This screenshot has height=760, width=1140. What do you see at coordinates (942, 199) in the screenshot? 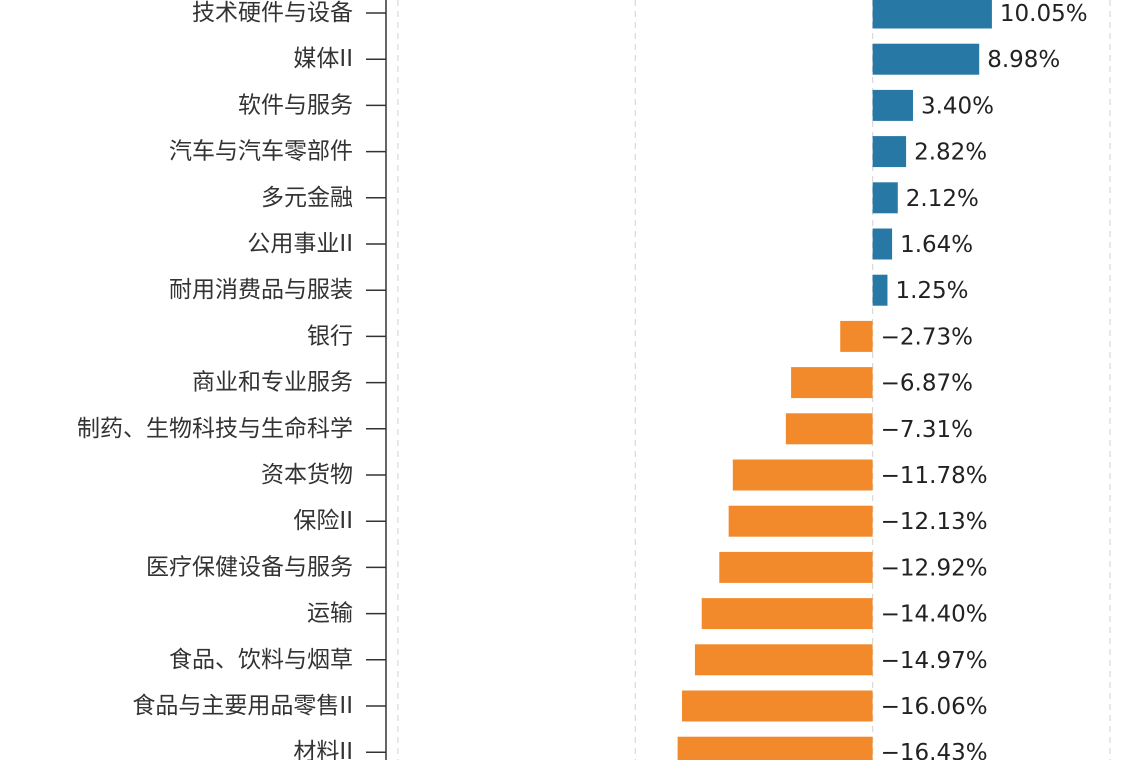
I see `value-label: 2.12%` at bounding box center [942, 199].